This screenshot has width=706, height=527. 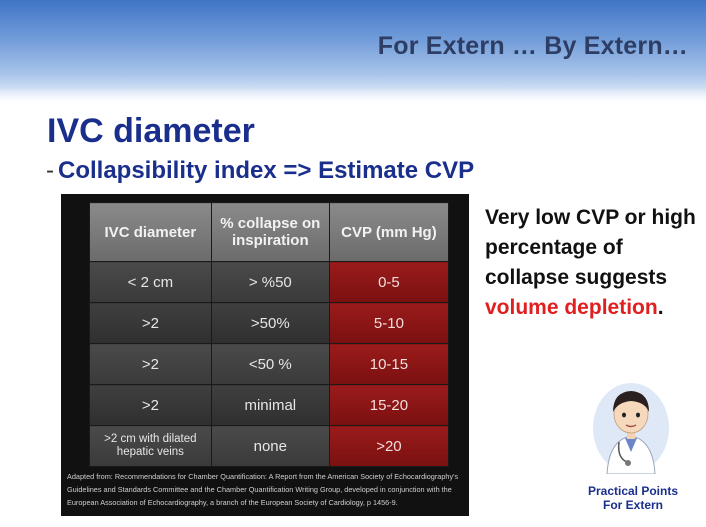 I want to click on cell-collapse: >50%, so click(x=270, y=323).